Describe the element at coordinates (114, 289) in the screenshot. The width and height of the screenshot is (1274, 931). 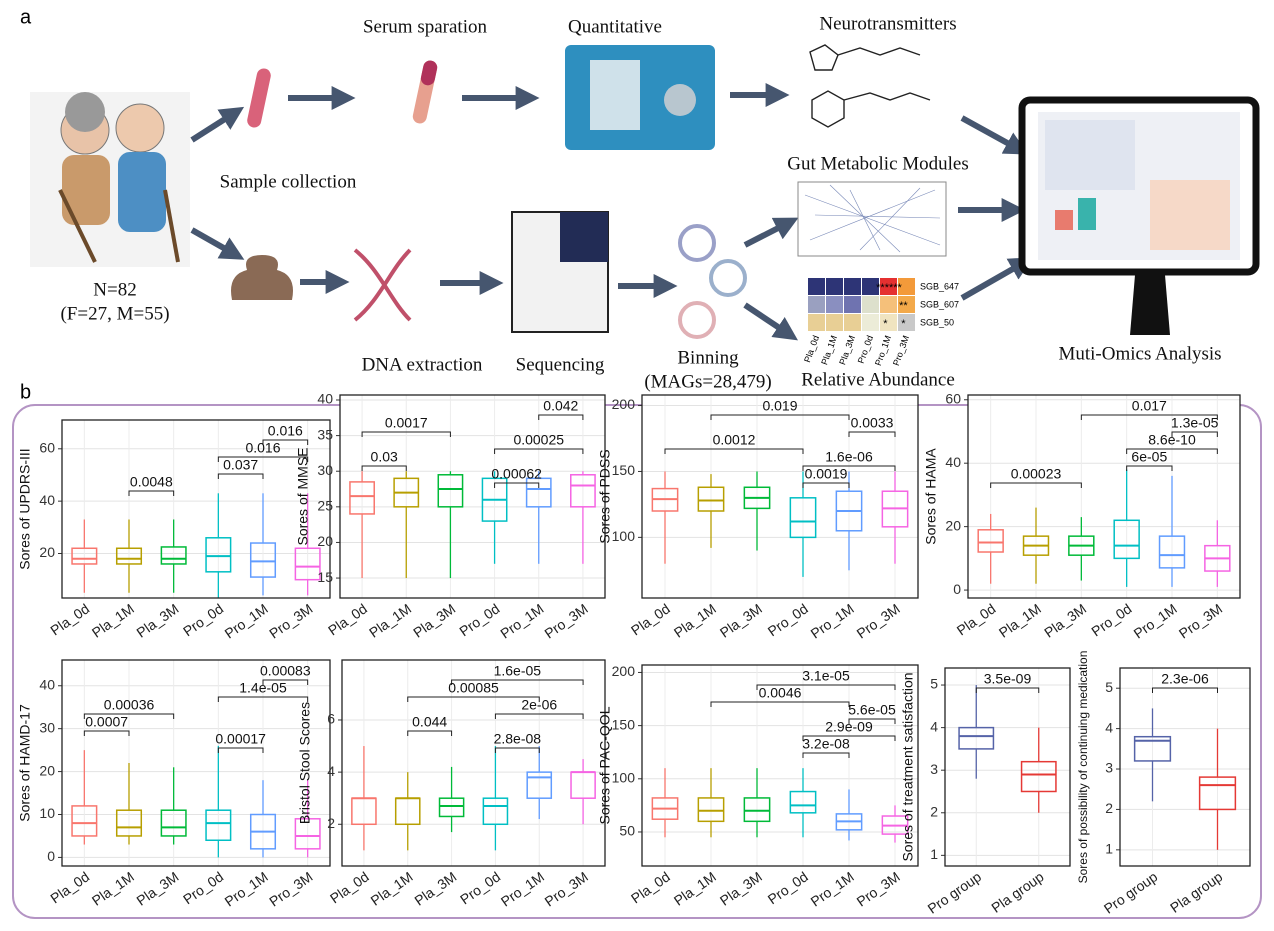
I see `participants: N=82` at that location.